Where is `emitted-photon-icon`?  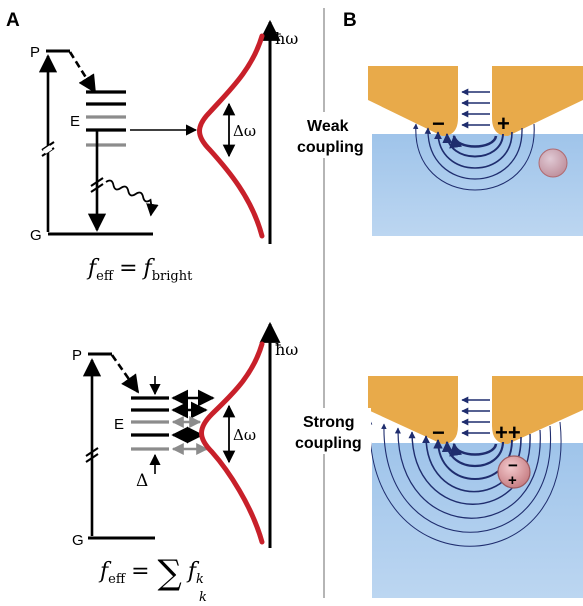
emitted-photon-icon is located at coordinates (132, 198).